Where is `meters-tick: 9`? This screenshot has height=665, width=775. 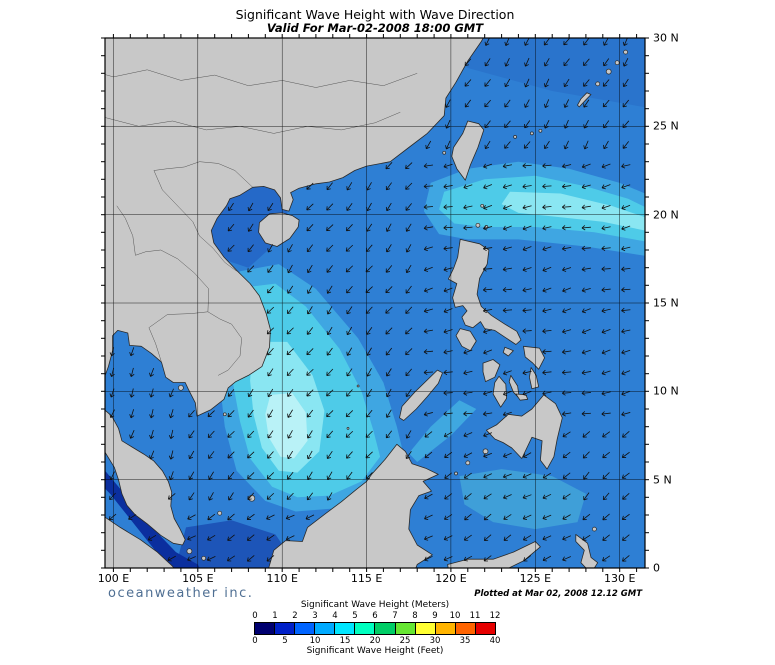
meters-tick: 9 is located at coordinates (435, 616).